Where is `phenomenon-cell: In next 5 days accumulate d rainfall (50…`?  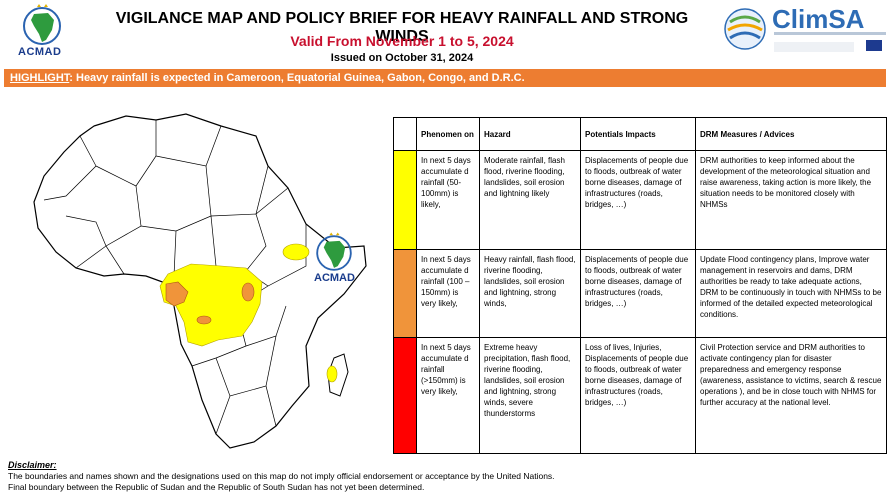 phenomenon-cell: In next 5 days accumulate d rainfall (50… is located at coordinates (448, 200).